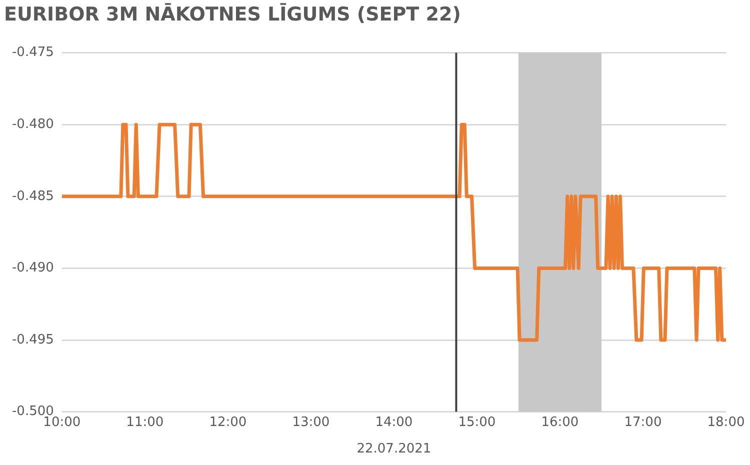  Describe the element at coordinates (394, 422) in the screenshot. I see `x-tick-label: 14:00` at that location.